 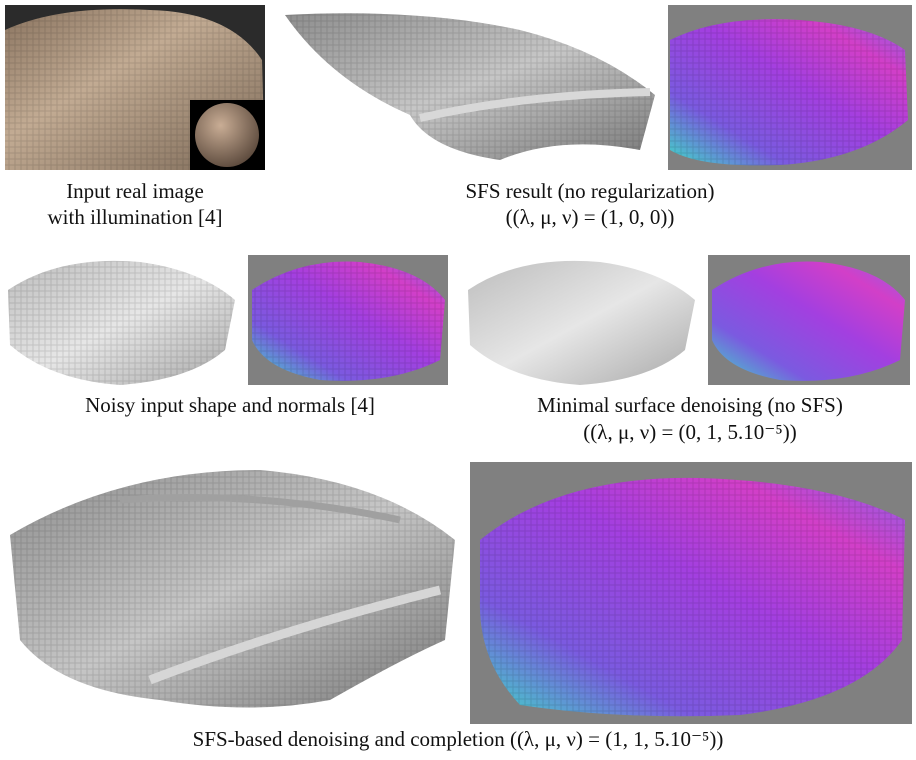 I want to click on photo, so click(x=135, y=87).